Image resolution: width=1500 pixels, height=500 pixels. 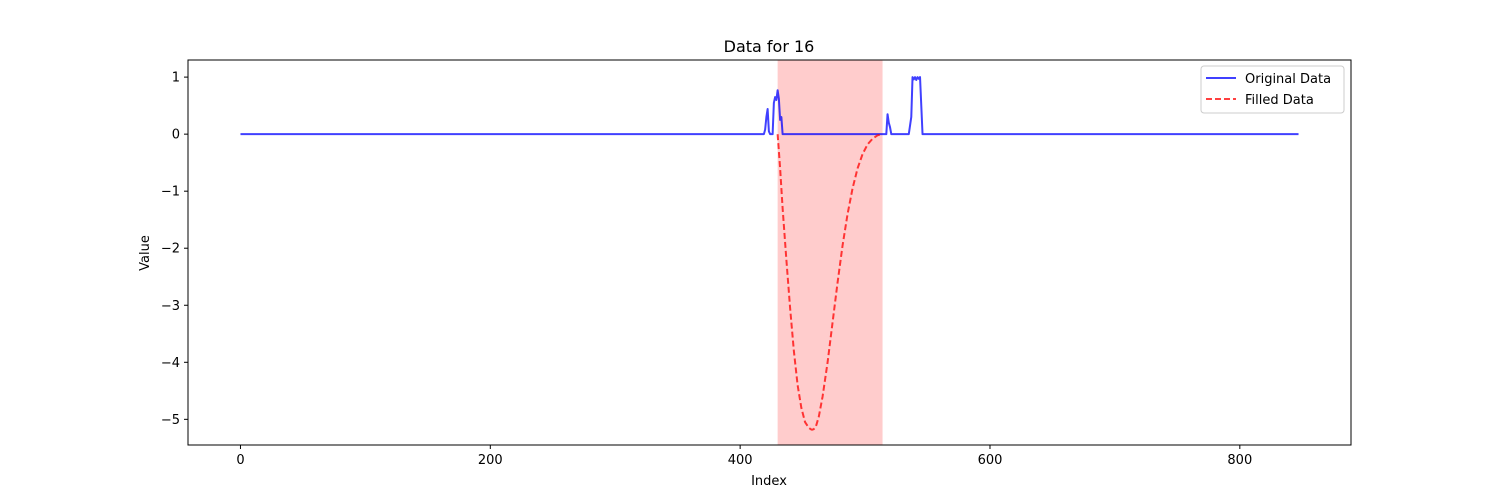 What do you see at coordinates (990, 460) in the screenshot?
I see `x-tick-label: 600` at bounding box center [990, 460].